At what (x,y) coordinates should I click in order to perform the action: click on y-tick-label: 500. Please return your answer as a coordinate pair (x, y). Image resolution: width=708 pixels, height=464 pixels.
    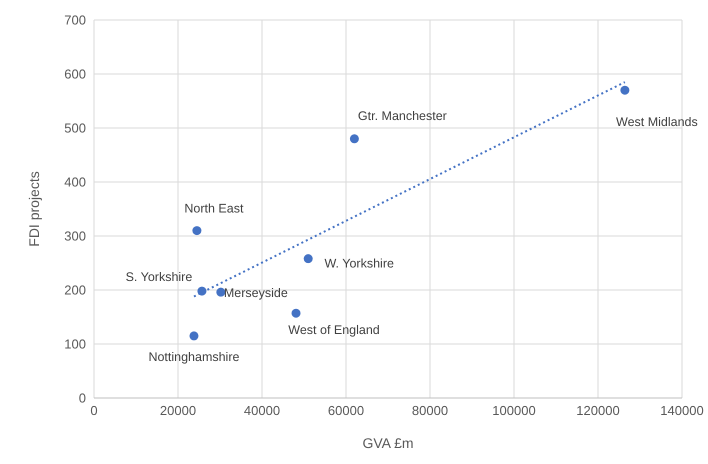
    Looking at the image, I should click on (75, 128).